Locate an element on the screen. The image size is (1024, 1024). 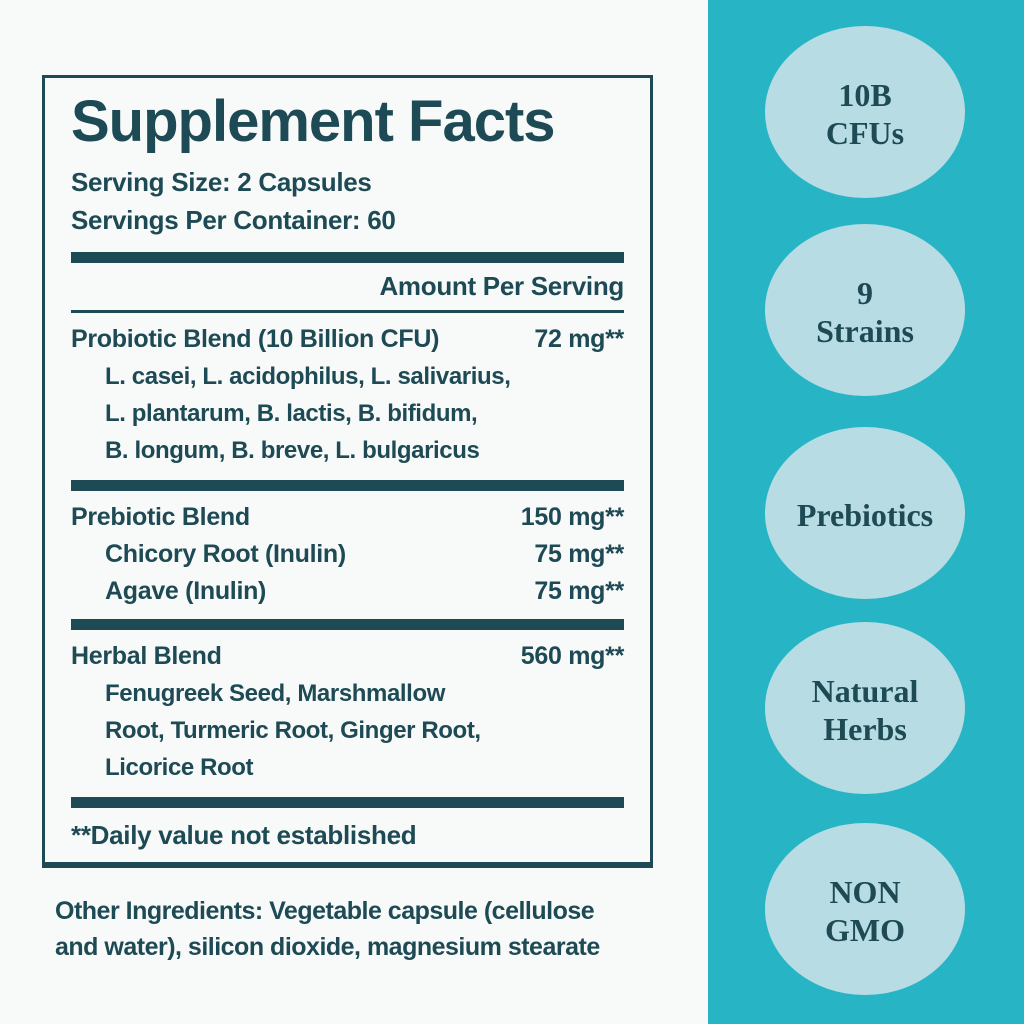
prebiotic-blend-amount: 150 mg** is located at coordinates (572, 516).